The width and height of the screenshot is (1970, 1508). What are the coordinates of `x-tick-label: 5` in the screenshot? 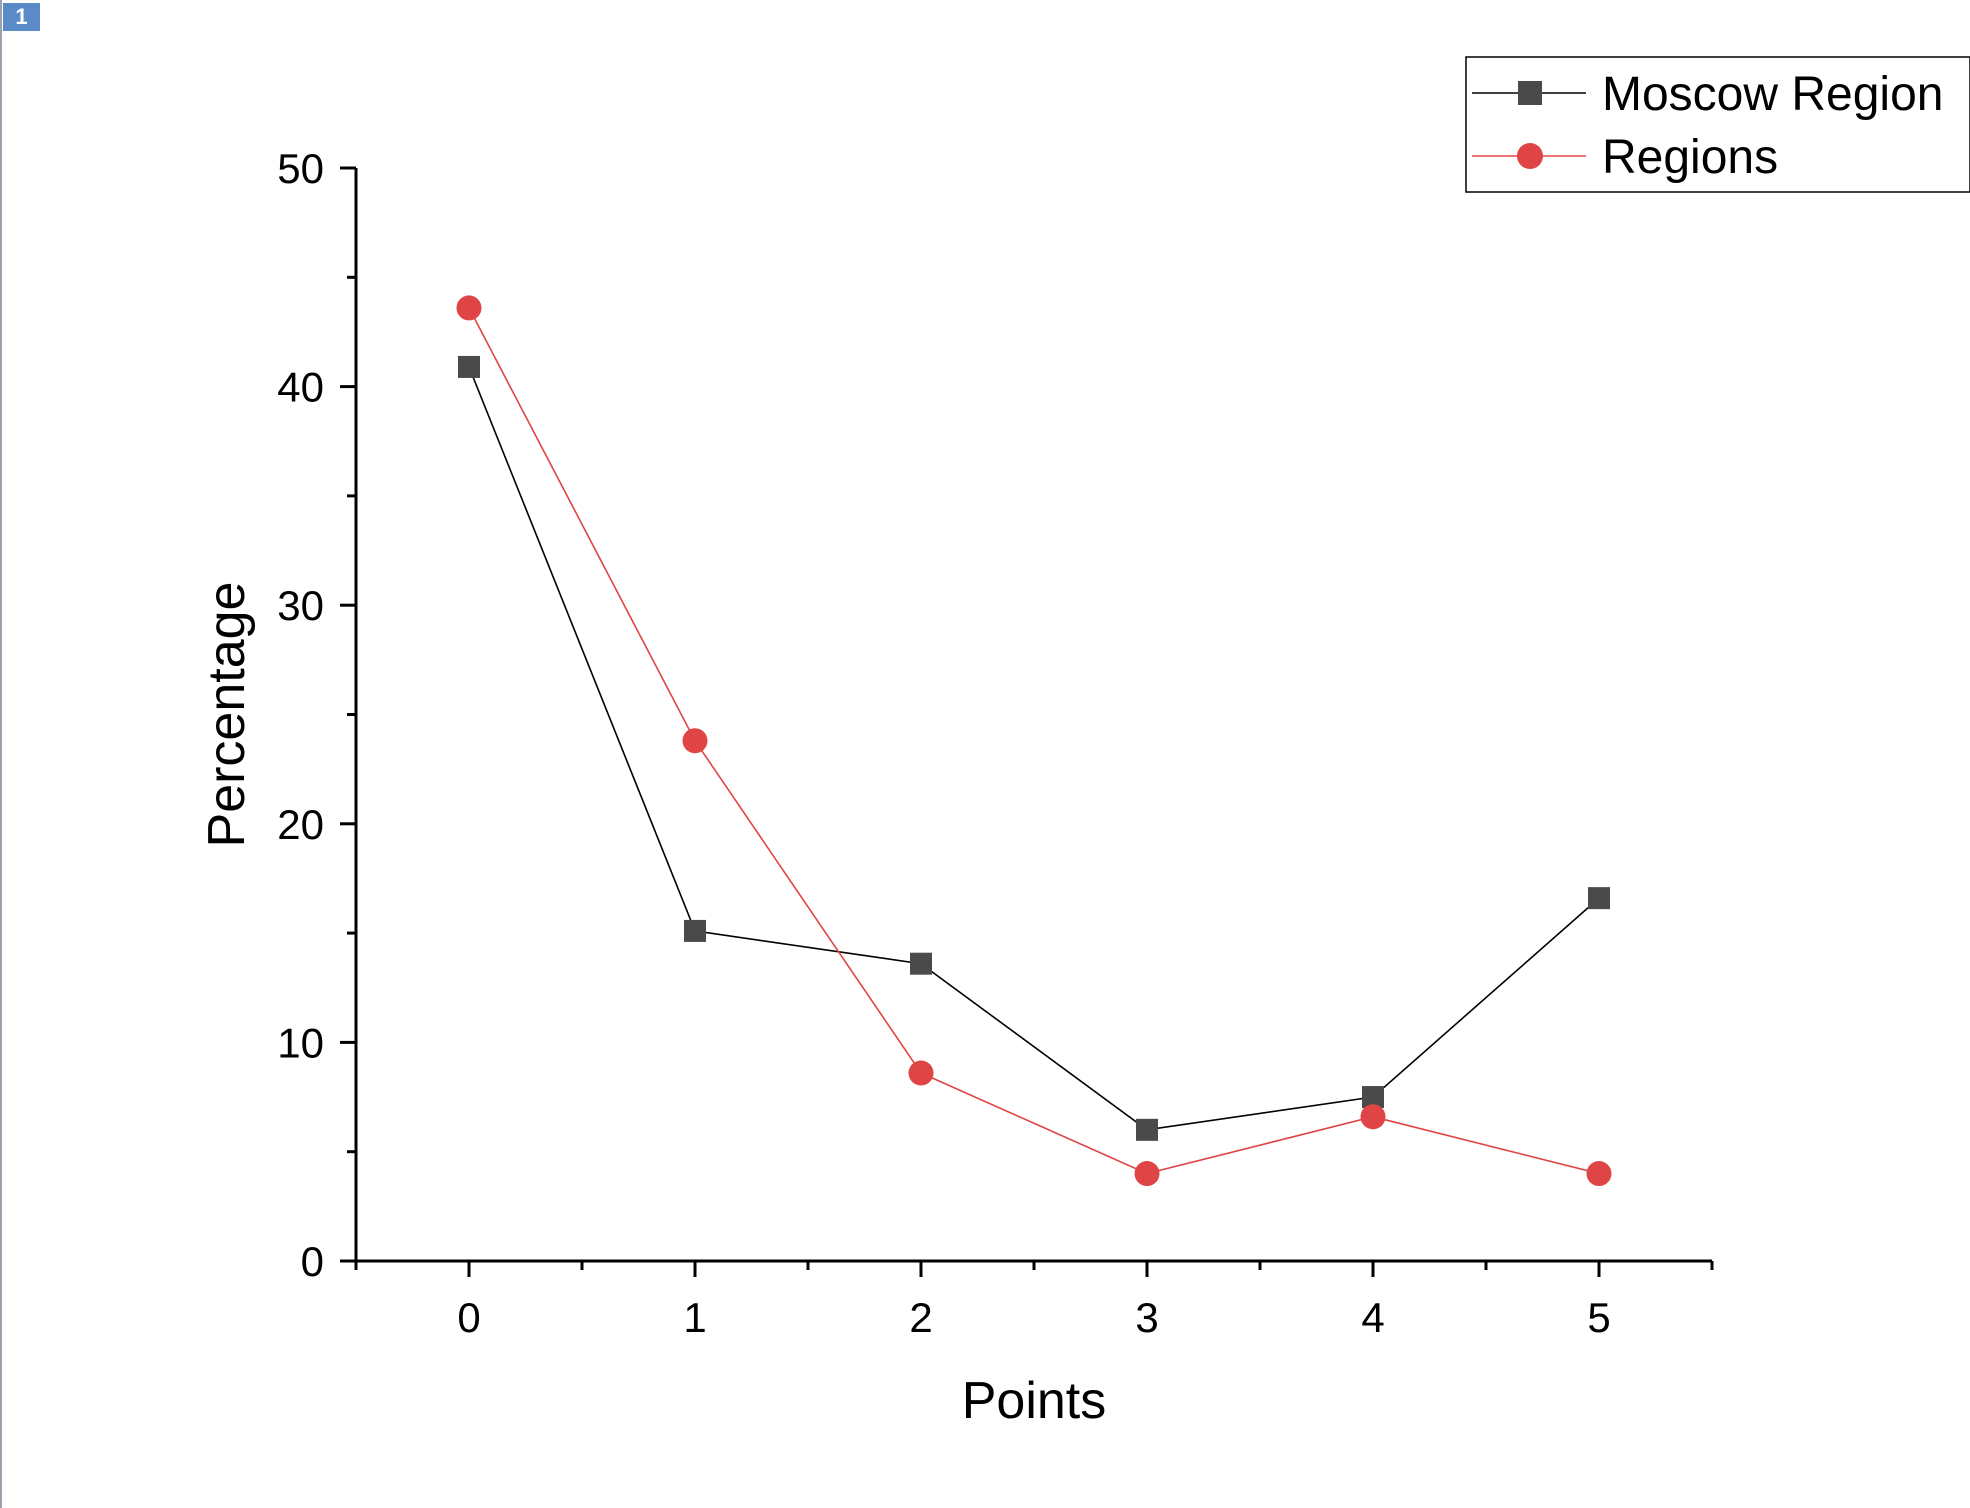 It's located at (1598, 1317).